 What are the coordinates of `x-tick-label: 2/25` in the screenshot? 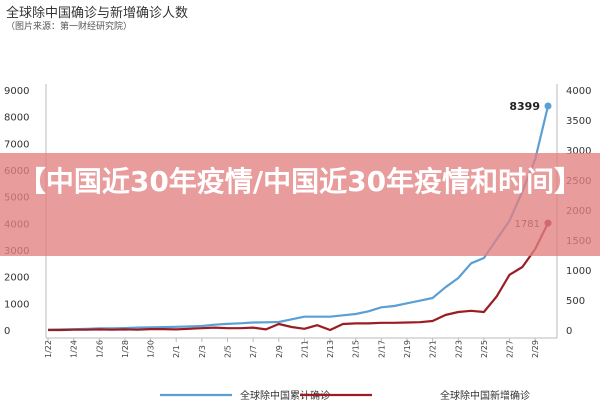 It's located at (484, 349).